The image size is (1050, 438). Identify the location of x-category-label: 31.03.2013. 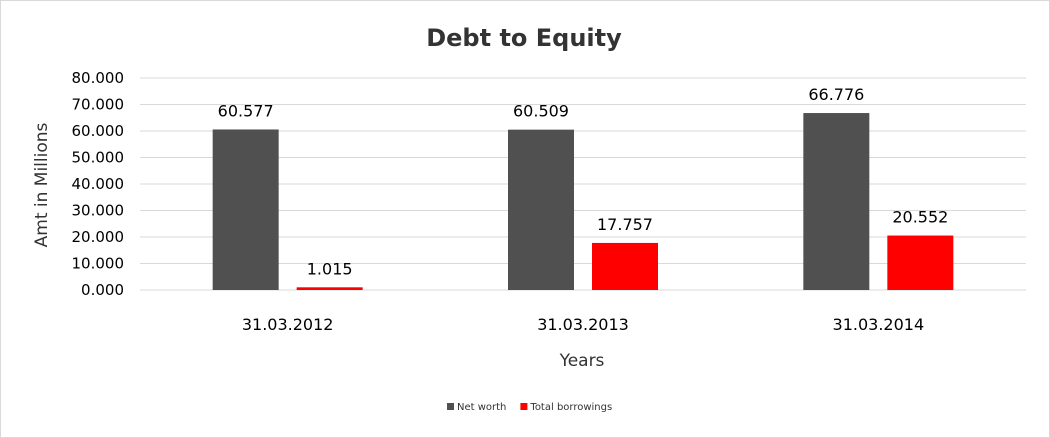
(583, 324).